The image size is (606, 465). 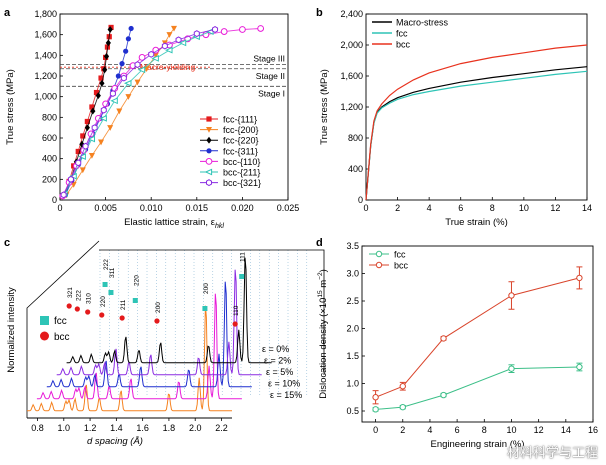 I want to click on panel-a-ytick-label: 800, so click(x=49, y=117).